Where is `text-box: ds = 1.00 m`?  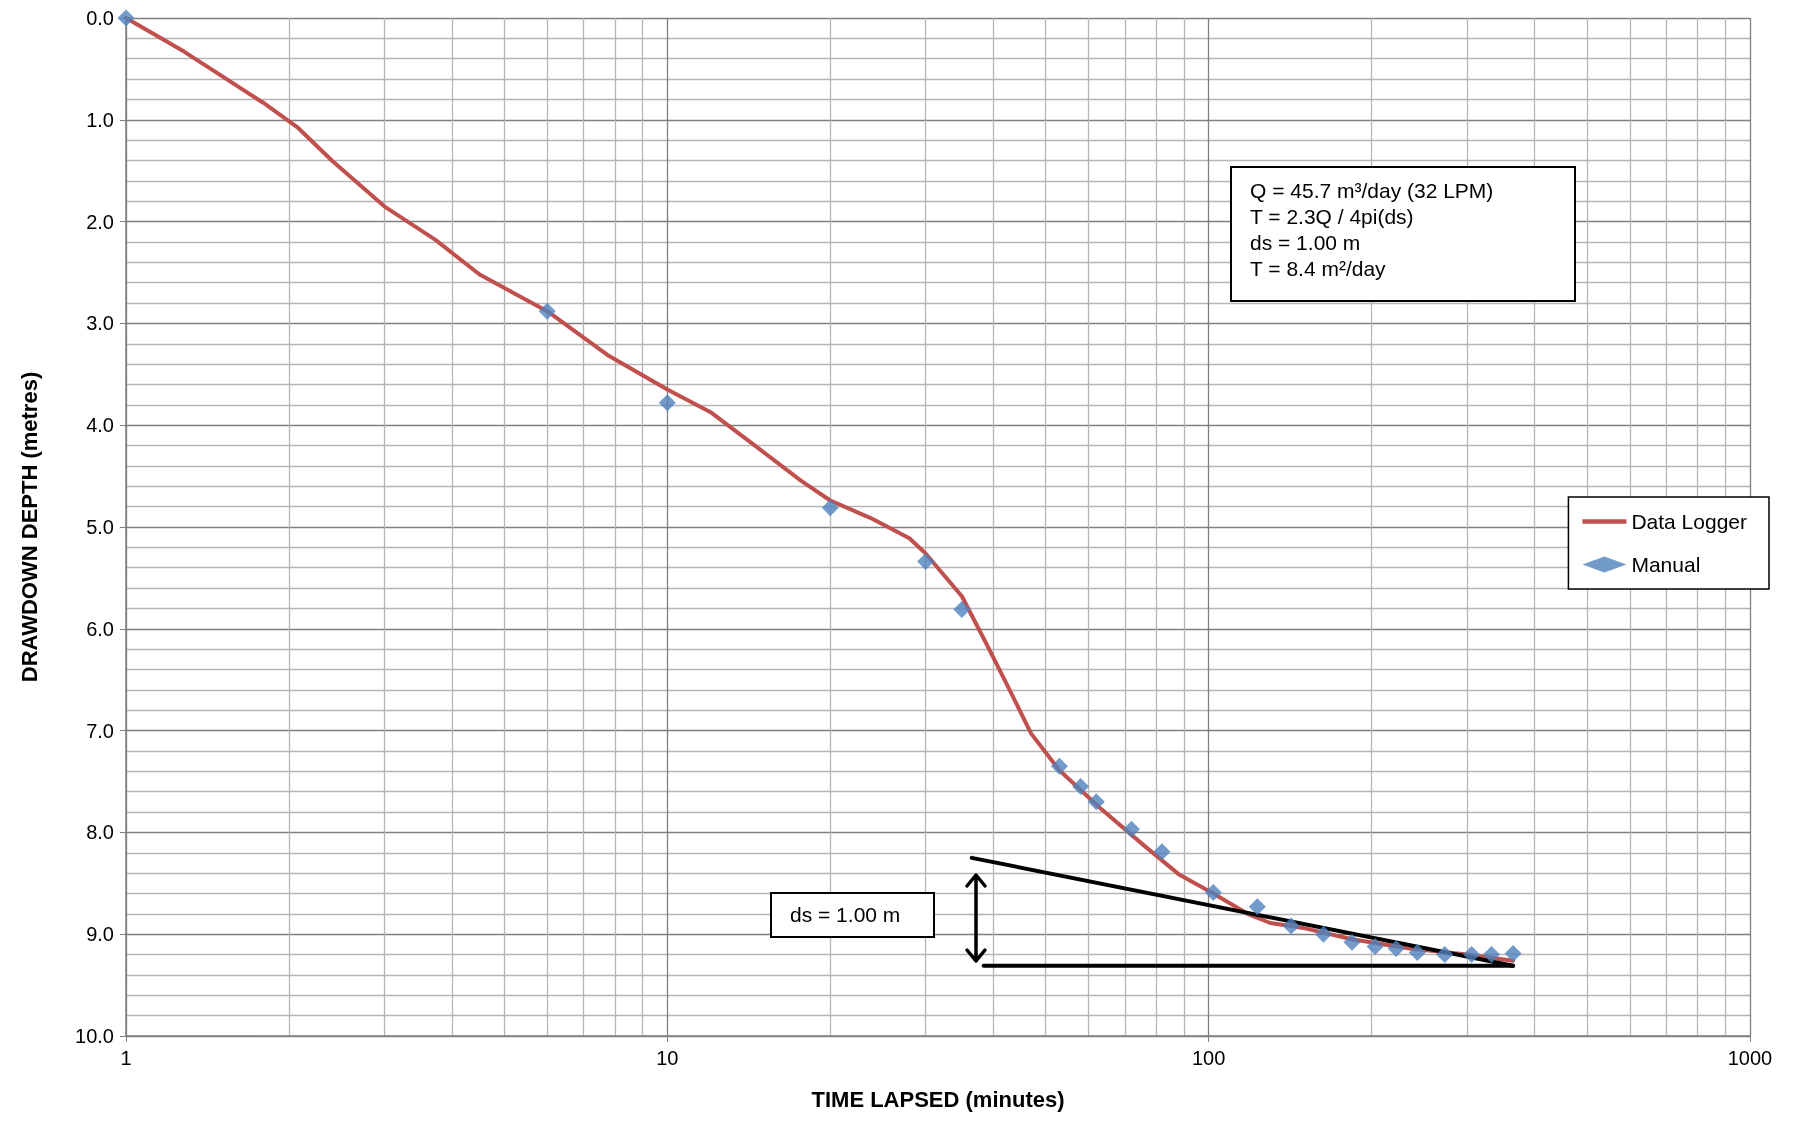
text-box: ds = 1.00 m is located at coordinates (852, 915).